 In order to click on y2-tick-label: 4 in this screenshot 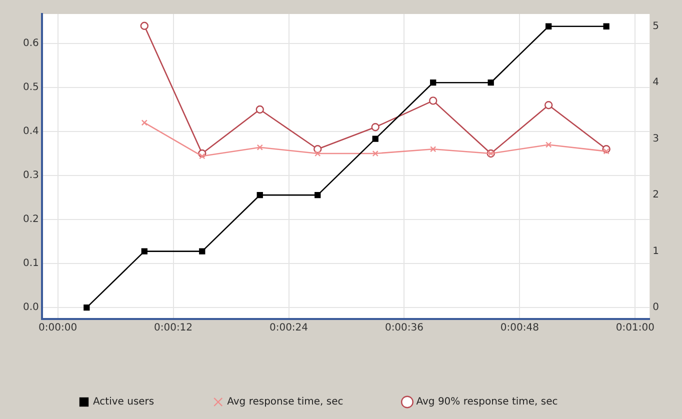, I will do `click(656, 82)`.